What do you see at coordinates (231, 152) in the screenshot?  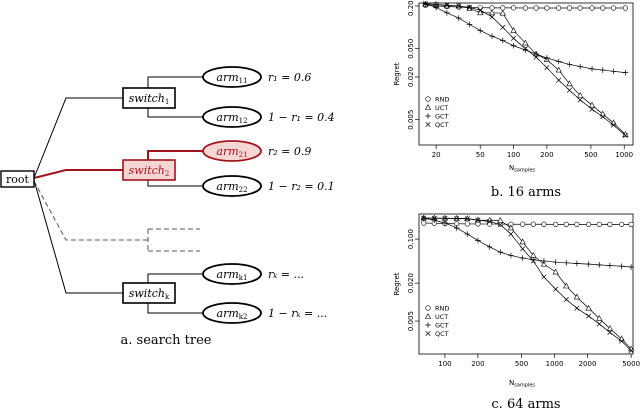 I see `svg-text: arm21` at bounding box center [231, 152].